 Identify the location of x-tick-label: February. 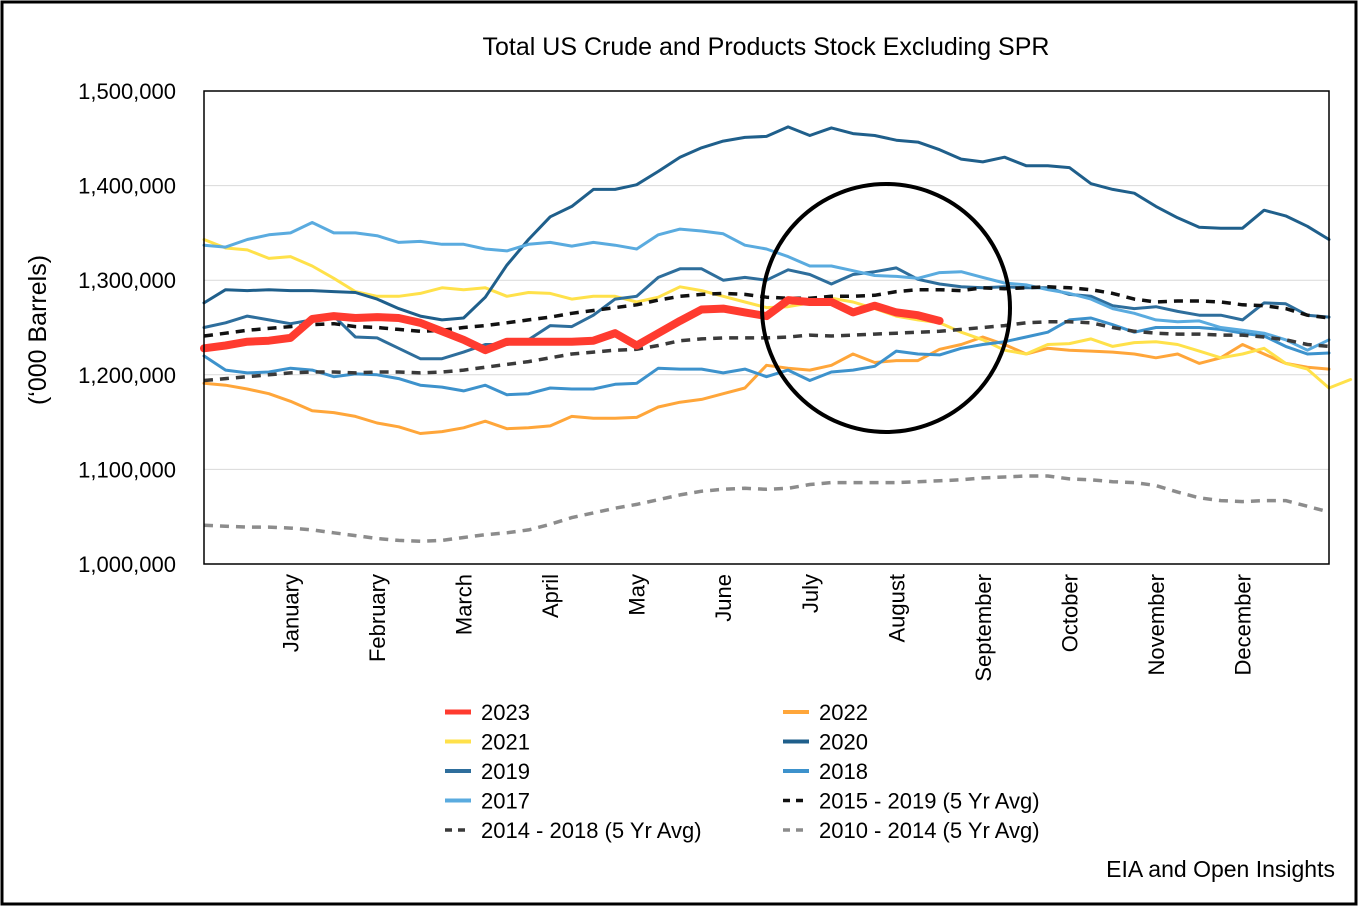
(377, 618).